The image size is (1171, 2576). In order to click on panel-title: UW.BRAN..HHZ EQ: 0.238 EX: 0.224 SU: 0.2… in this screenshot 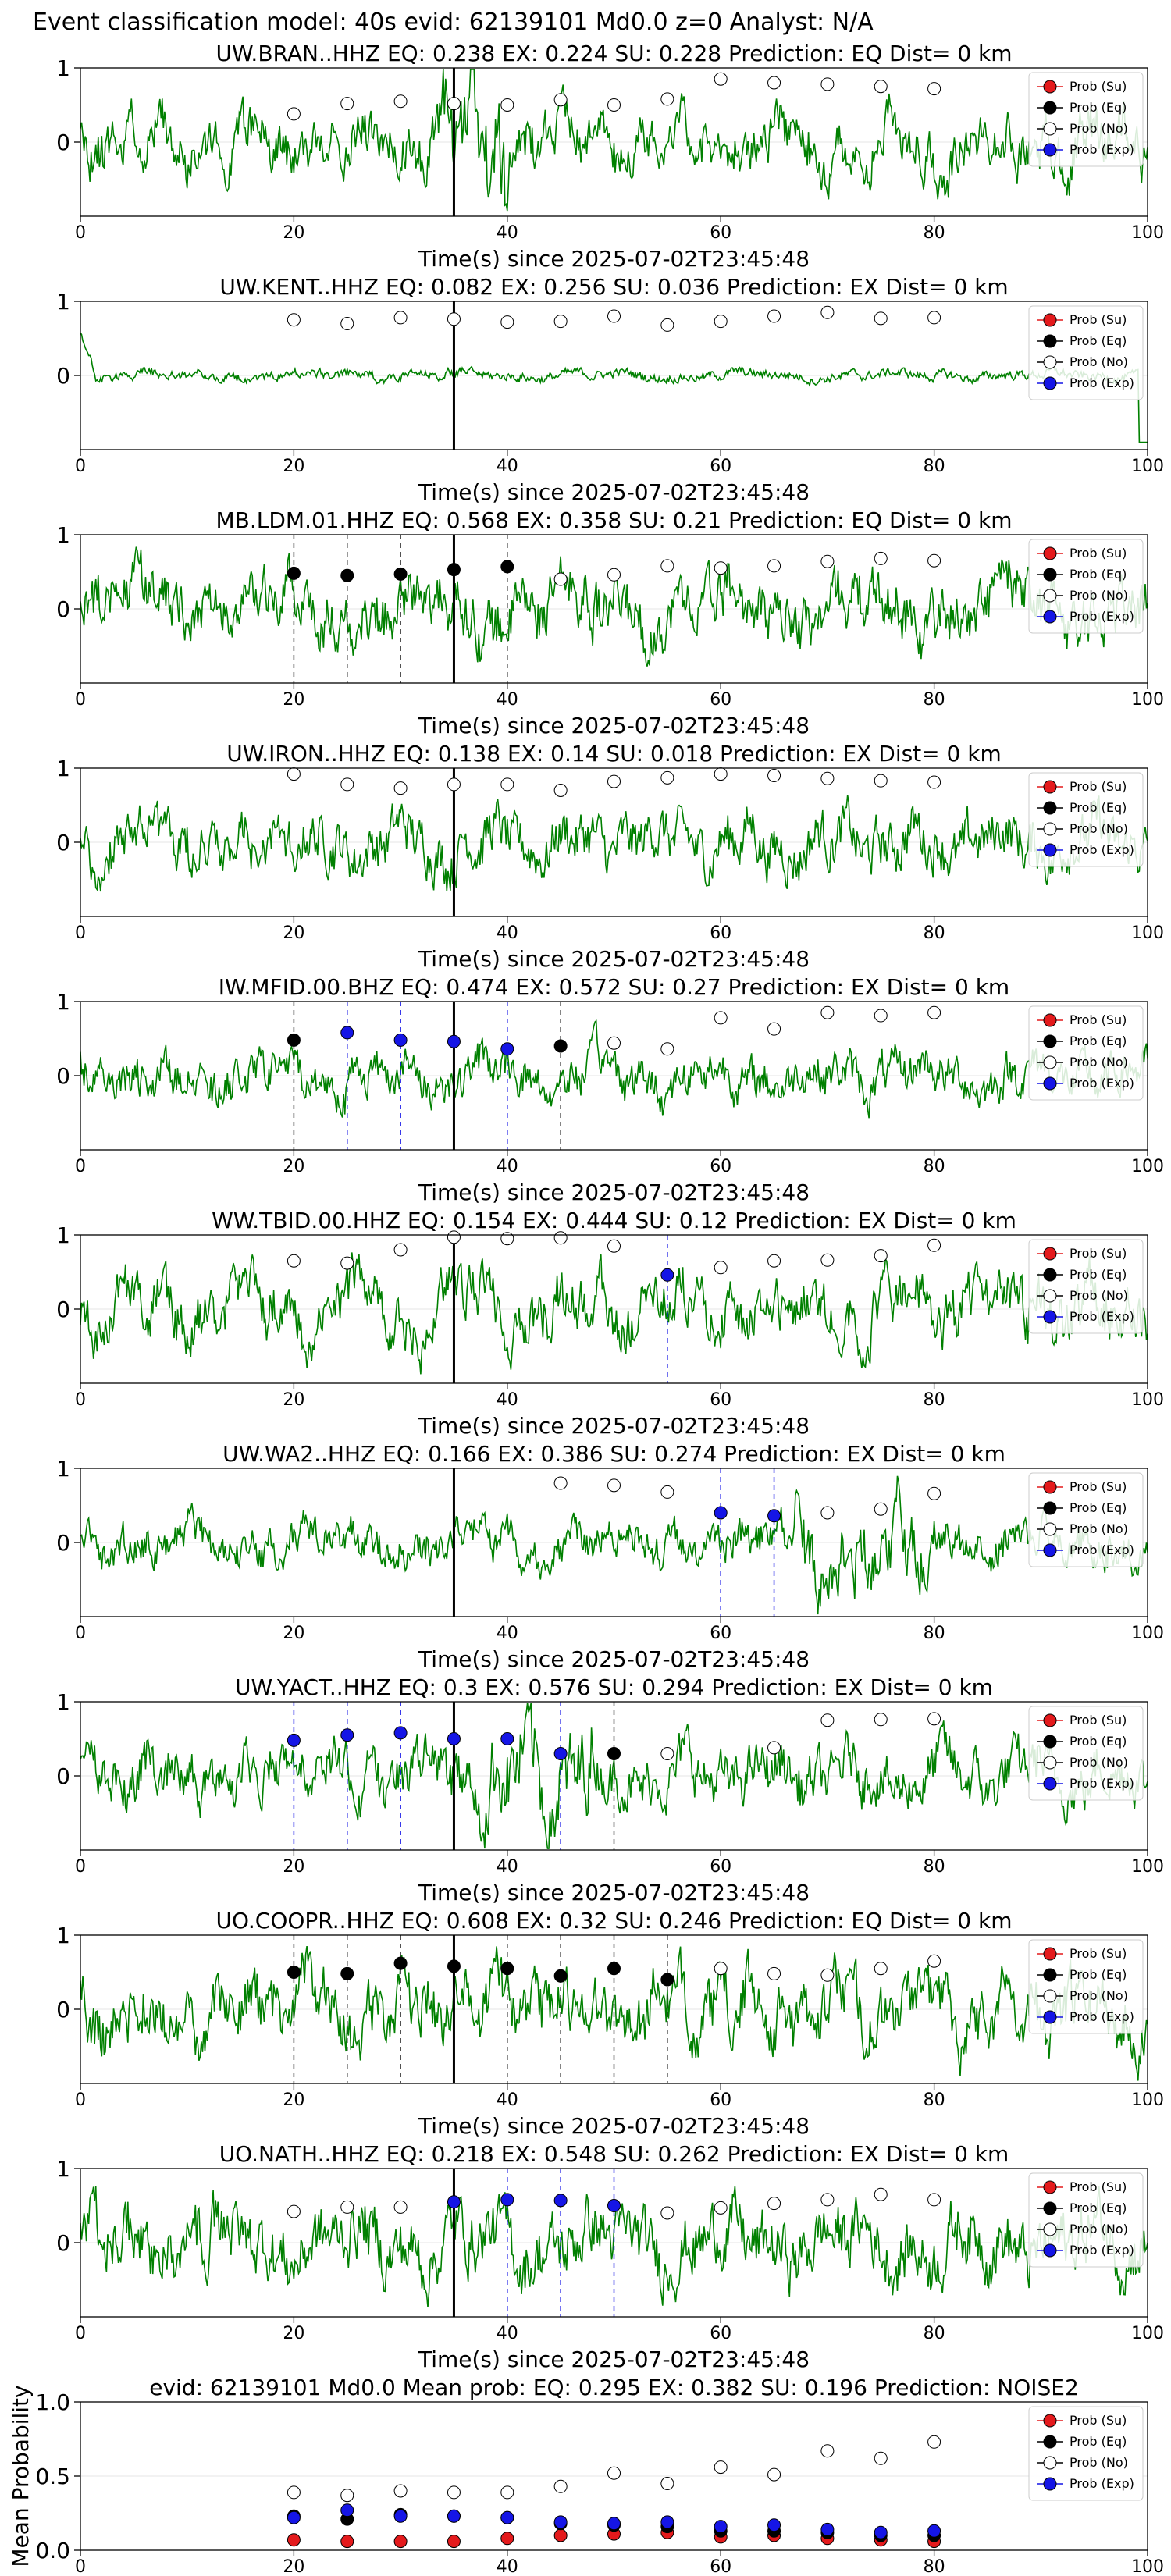, I will do `click(613, 53)`.